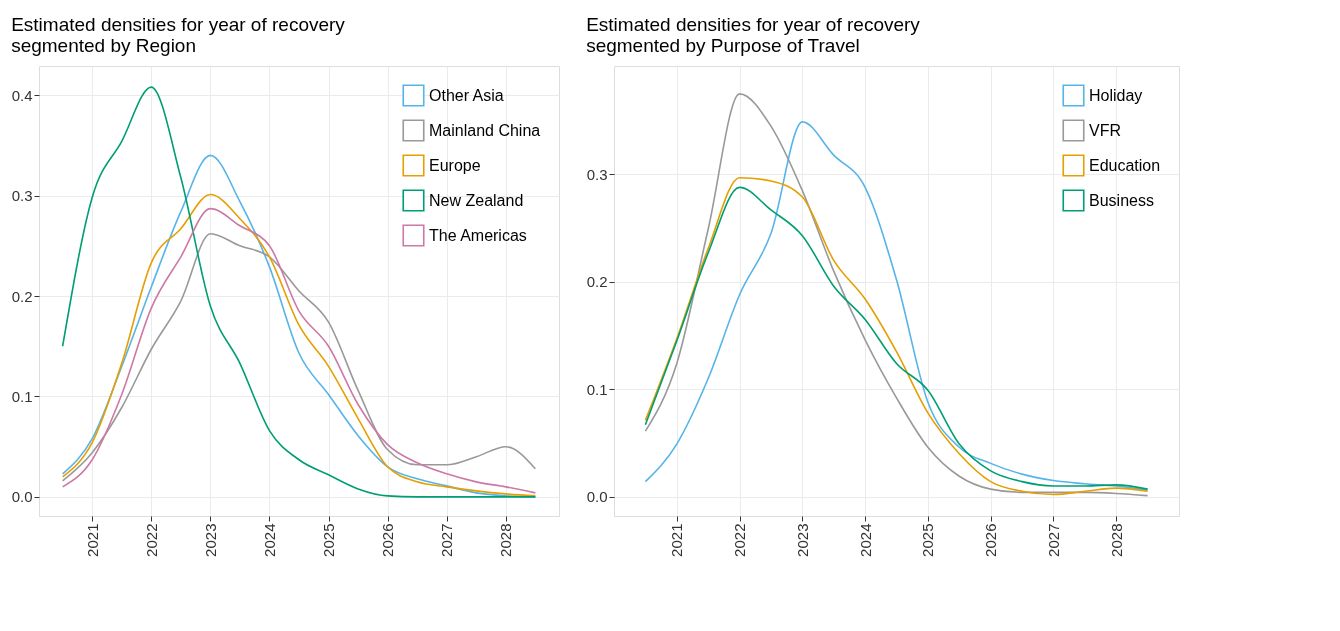  I want to click on y-tick-label: 0.4, so click(22, 95).